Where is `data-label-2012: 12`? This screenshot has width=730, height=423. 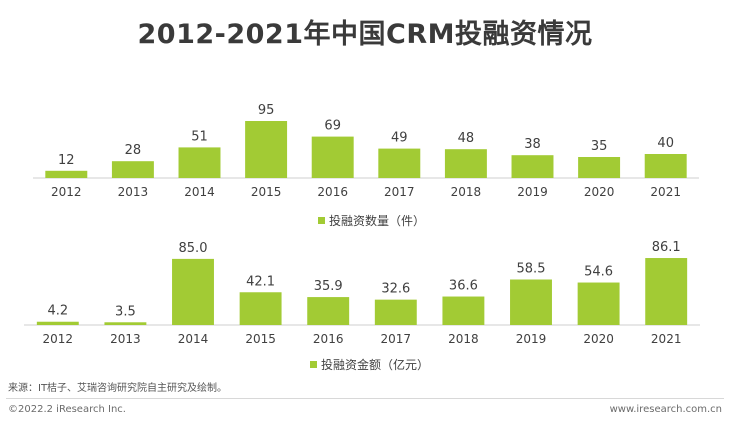 data-label-2012: 12 is located at coordinates (66, 160).